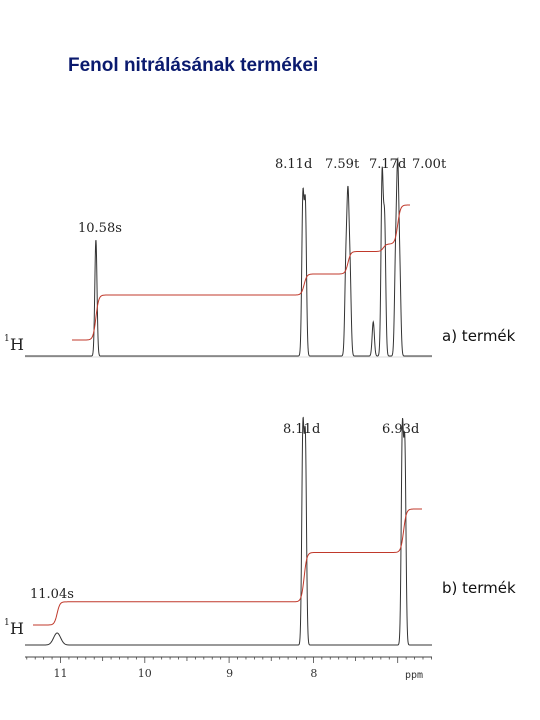 Image resolution: width=540 pixels, height=720 pixels. I want to click on ppm-axis: 11 10 9 8 ppm, so click(228, 668).